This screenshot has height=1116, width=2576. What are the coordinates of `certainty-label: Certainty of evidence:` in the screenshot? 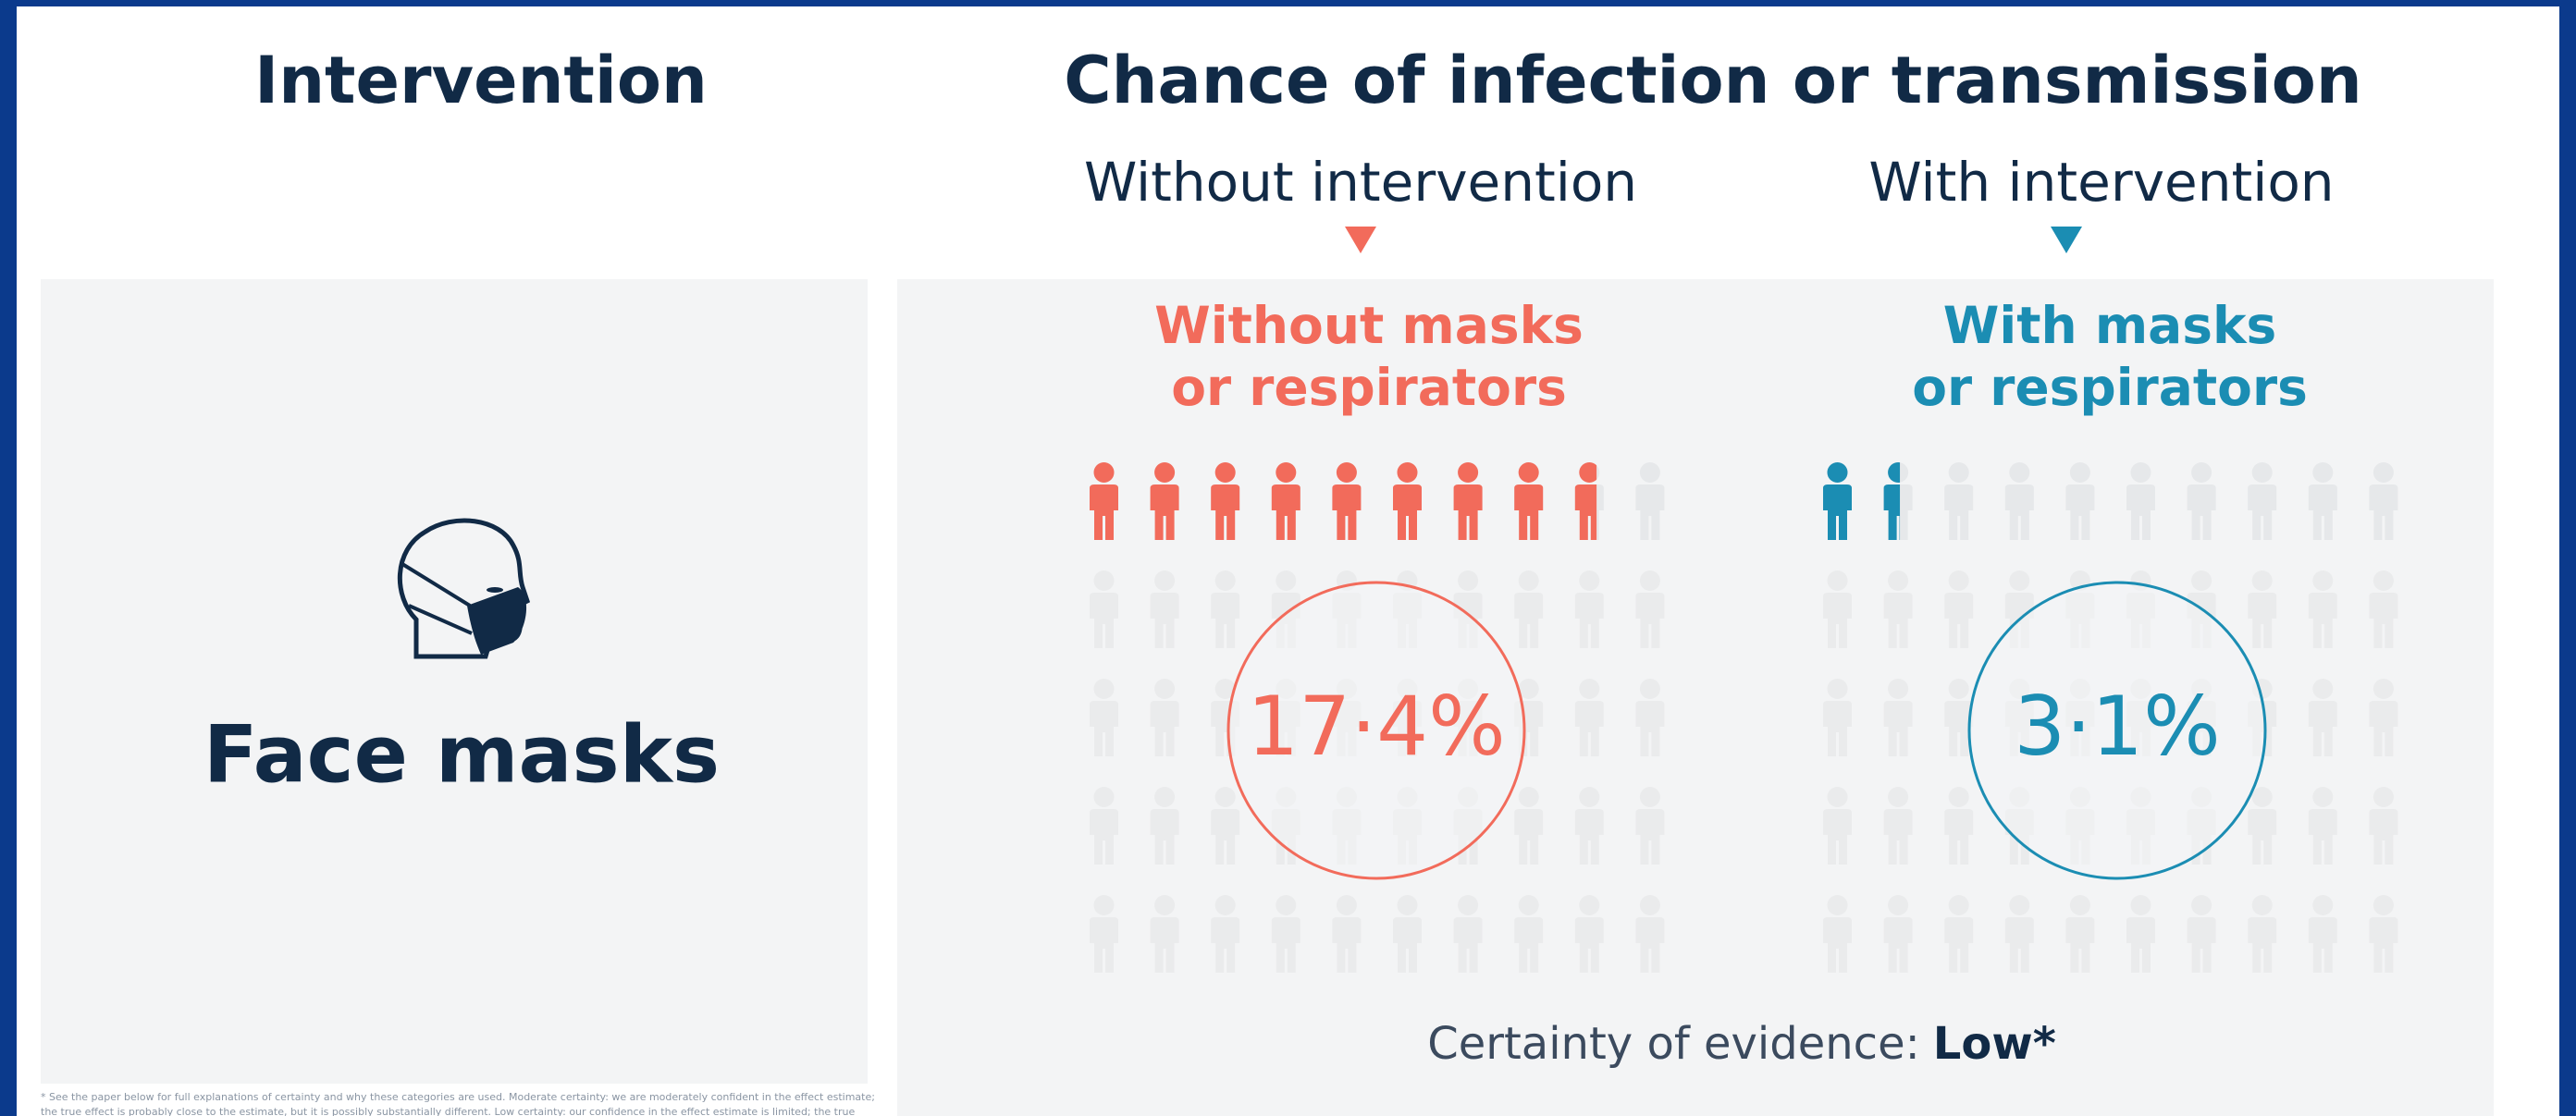 It's located at (1673, 1044).